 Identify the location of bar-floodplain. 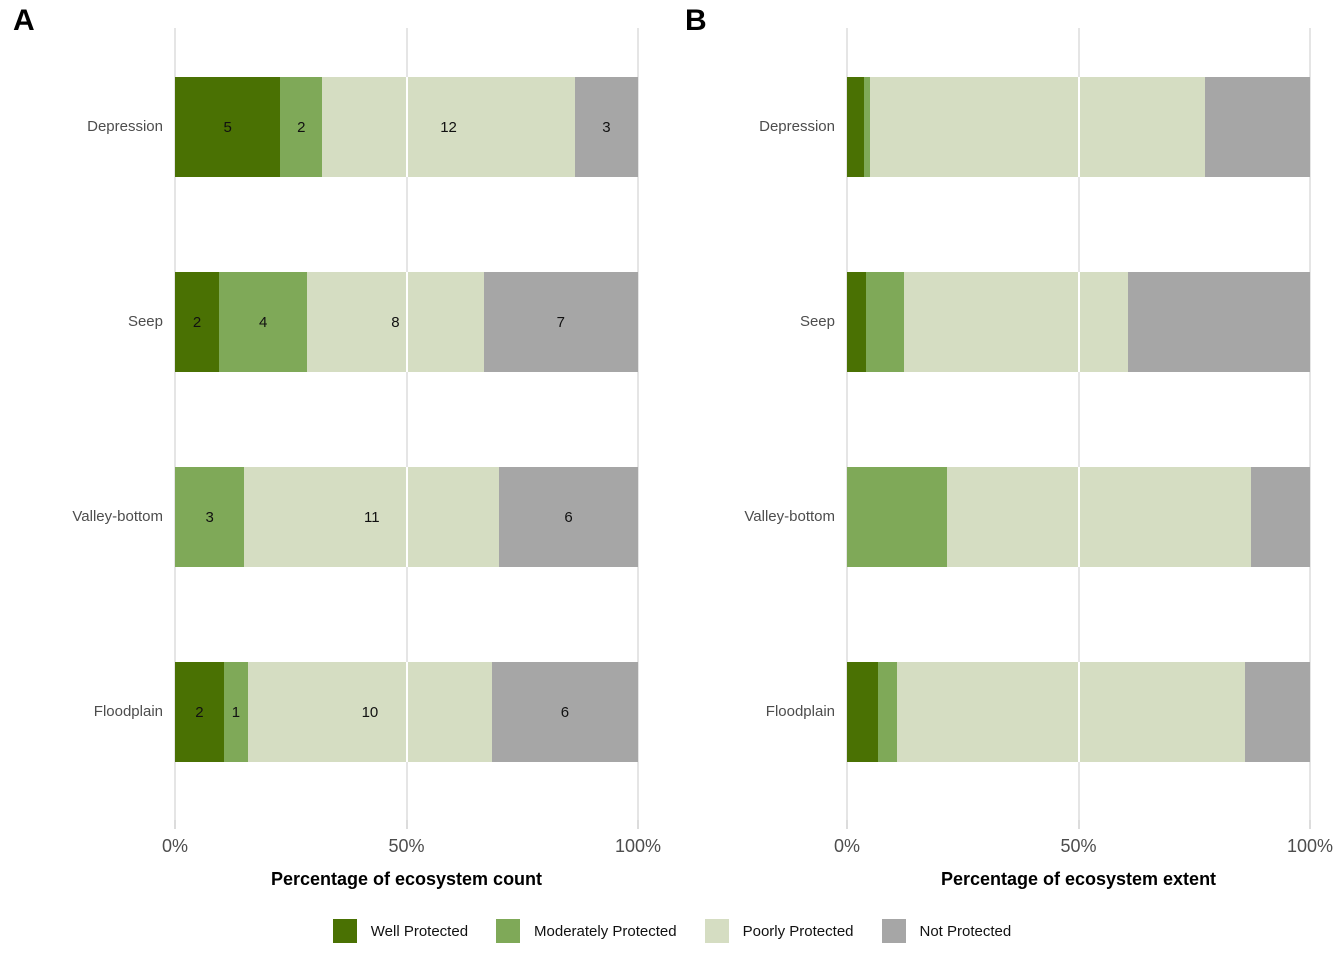
(1078, 712).